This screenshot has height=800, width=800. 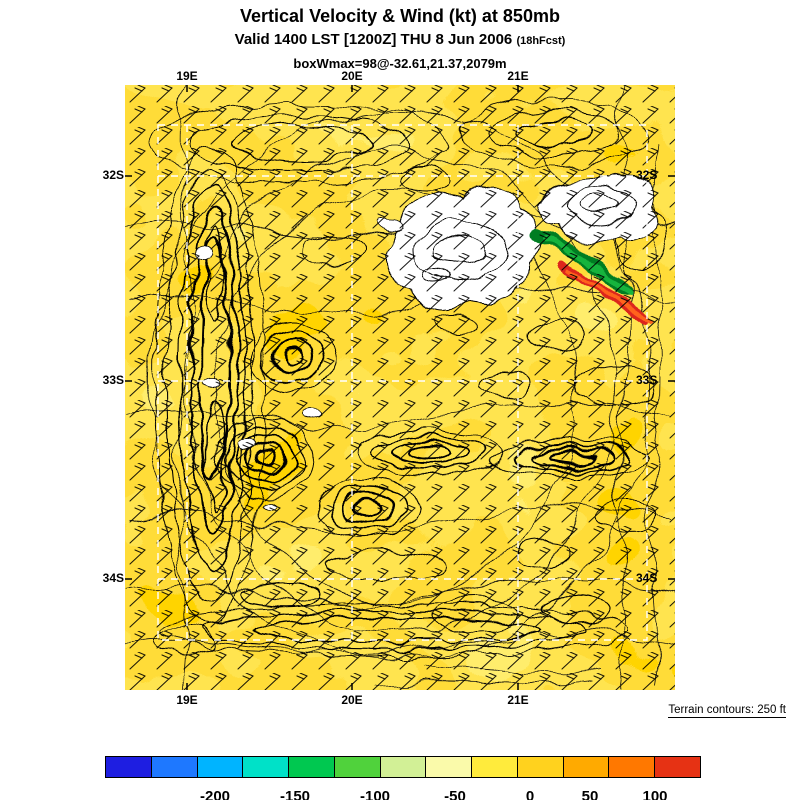 I want to click on axis-label-right-34s: 34S, so click(x=647, y=578).